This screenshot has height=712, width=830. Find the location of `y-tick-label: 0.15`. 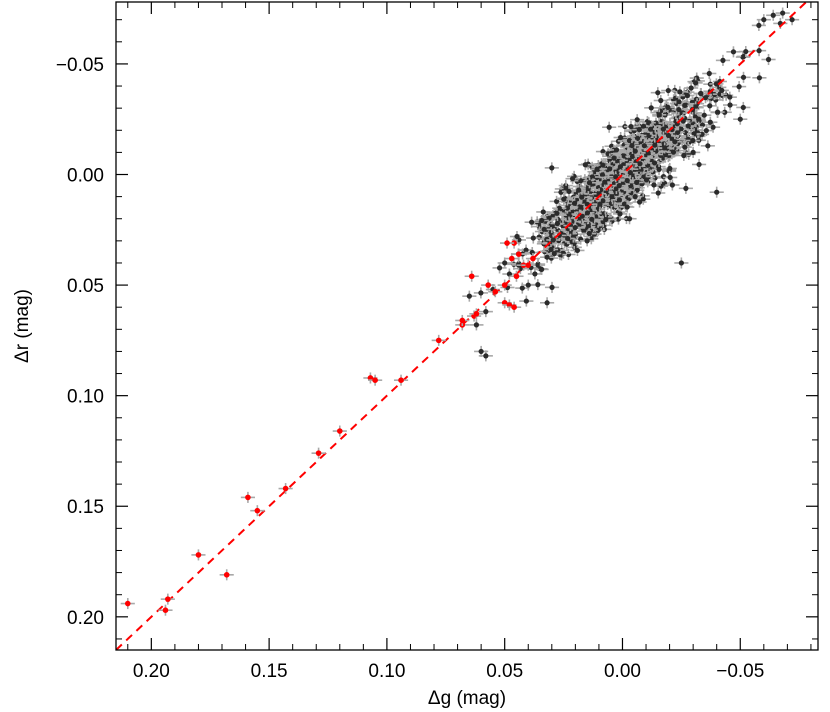

y-tick-label: 0.15 is located at coordinates (85, 507).